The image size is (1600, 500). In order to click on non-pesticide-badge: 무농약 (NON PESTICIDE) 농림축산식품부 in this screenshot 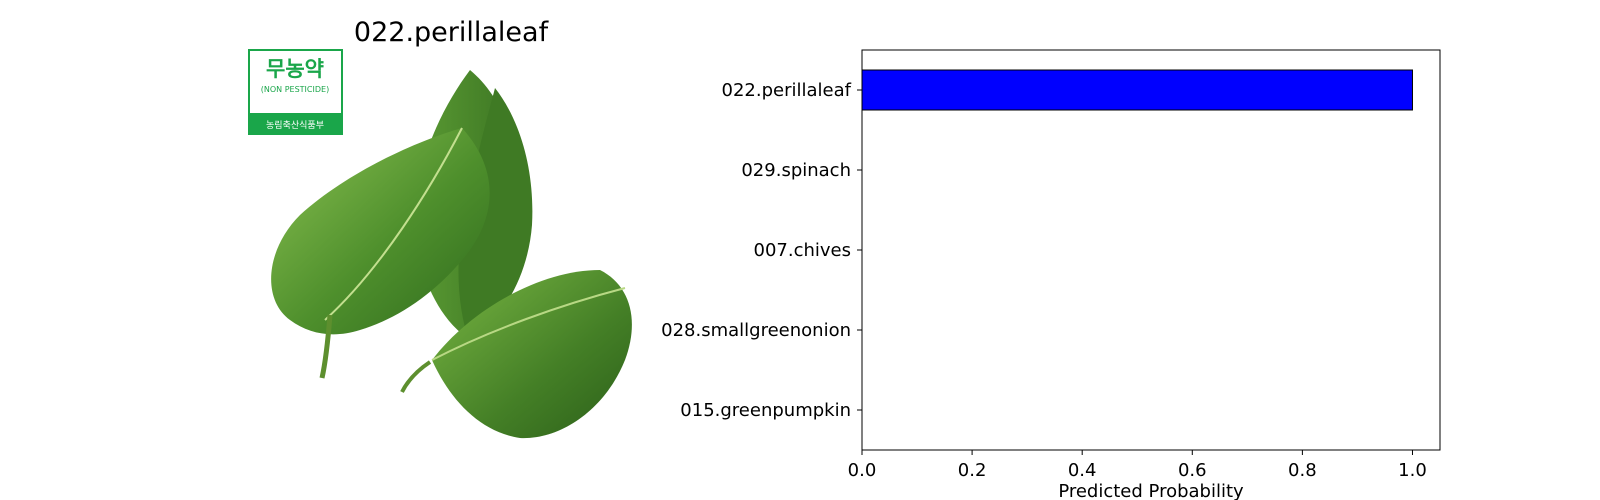, I will do `click(295, 92)`.